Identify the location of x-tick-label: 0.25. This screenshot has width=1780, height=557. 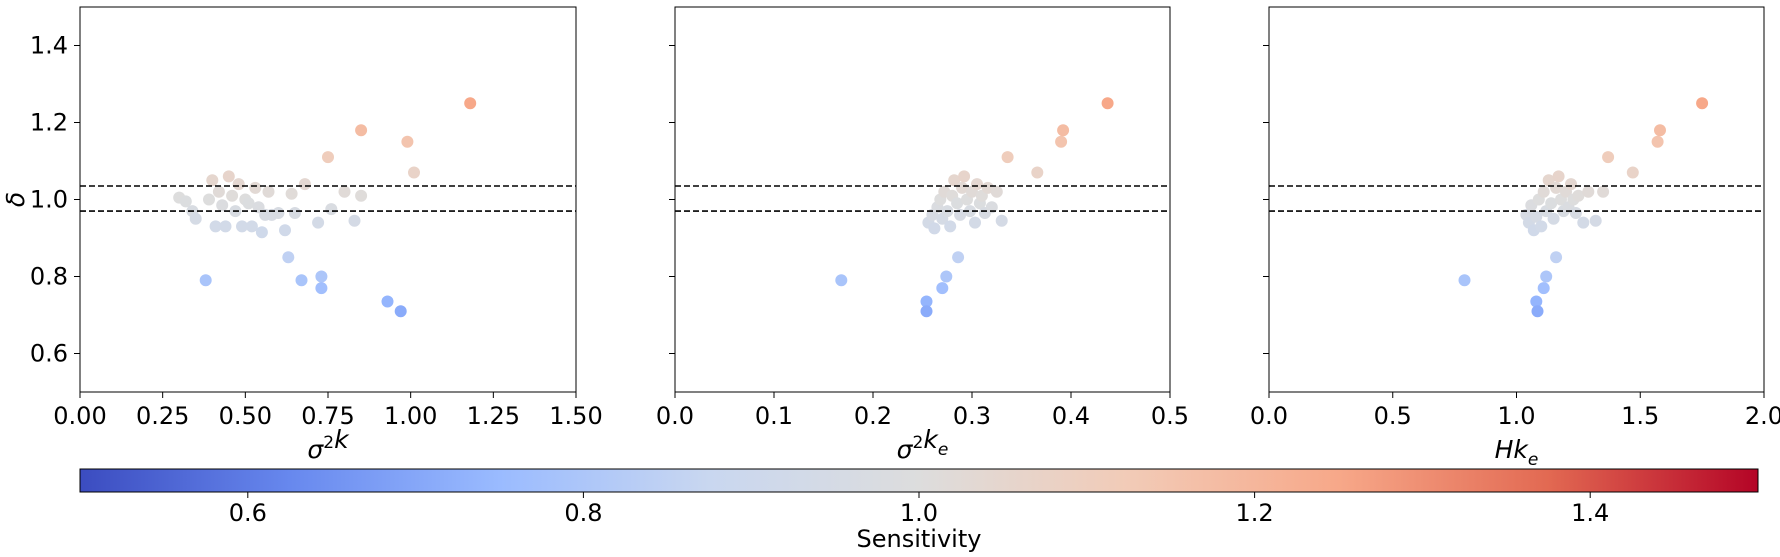
(162, 416).